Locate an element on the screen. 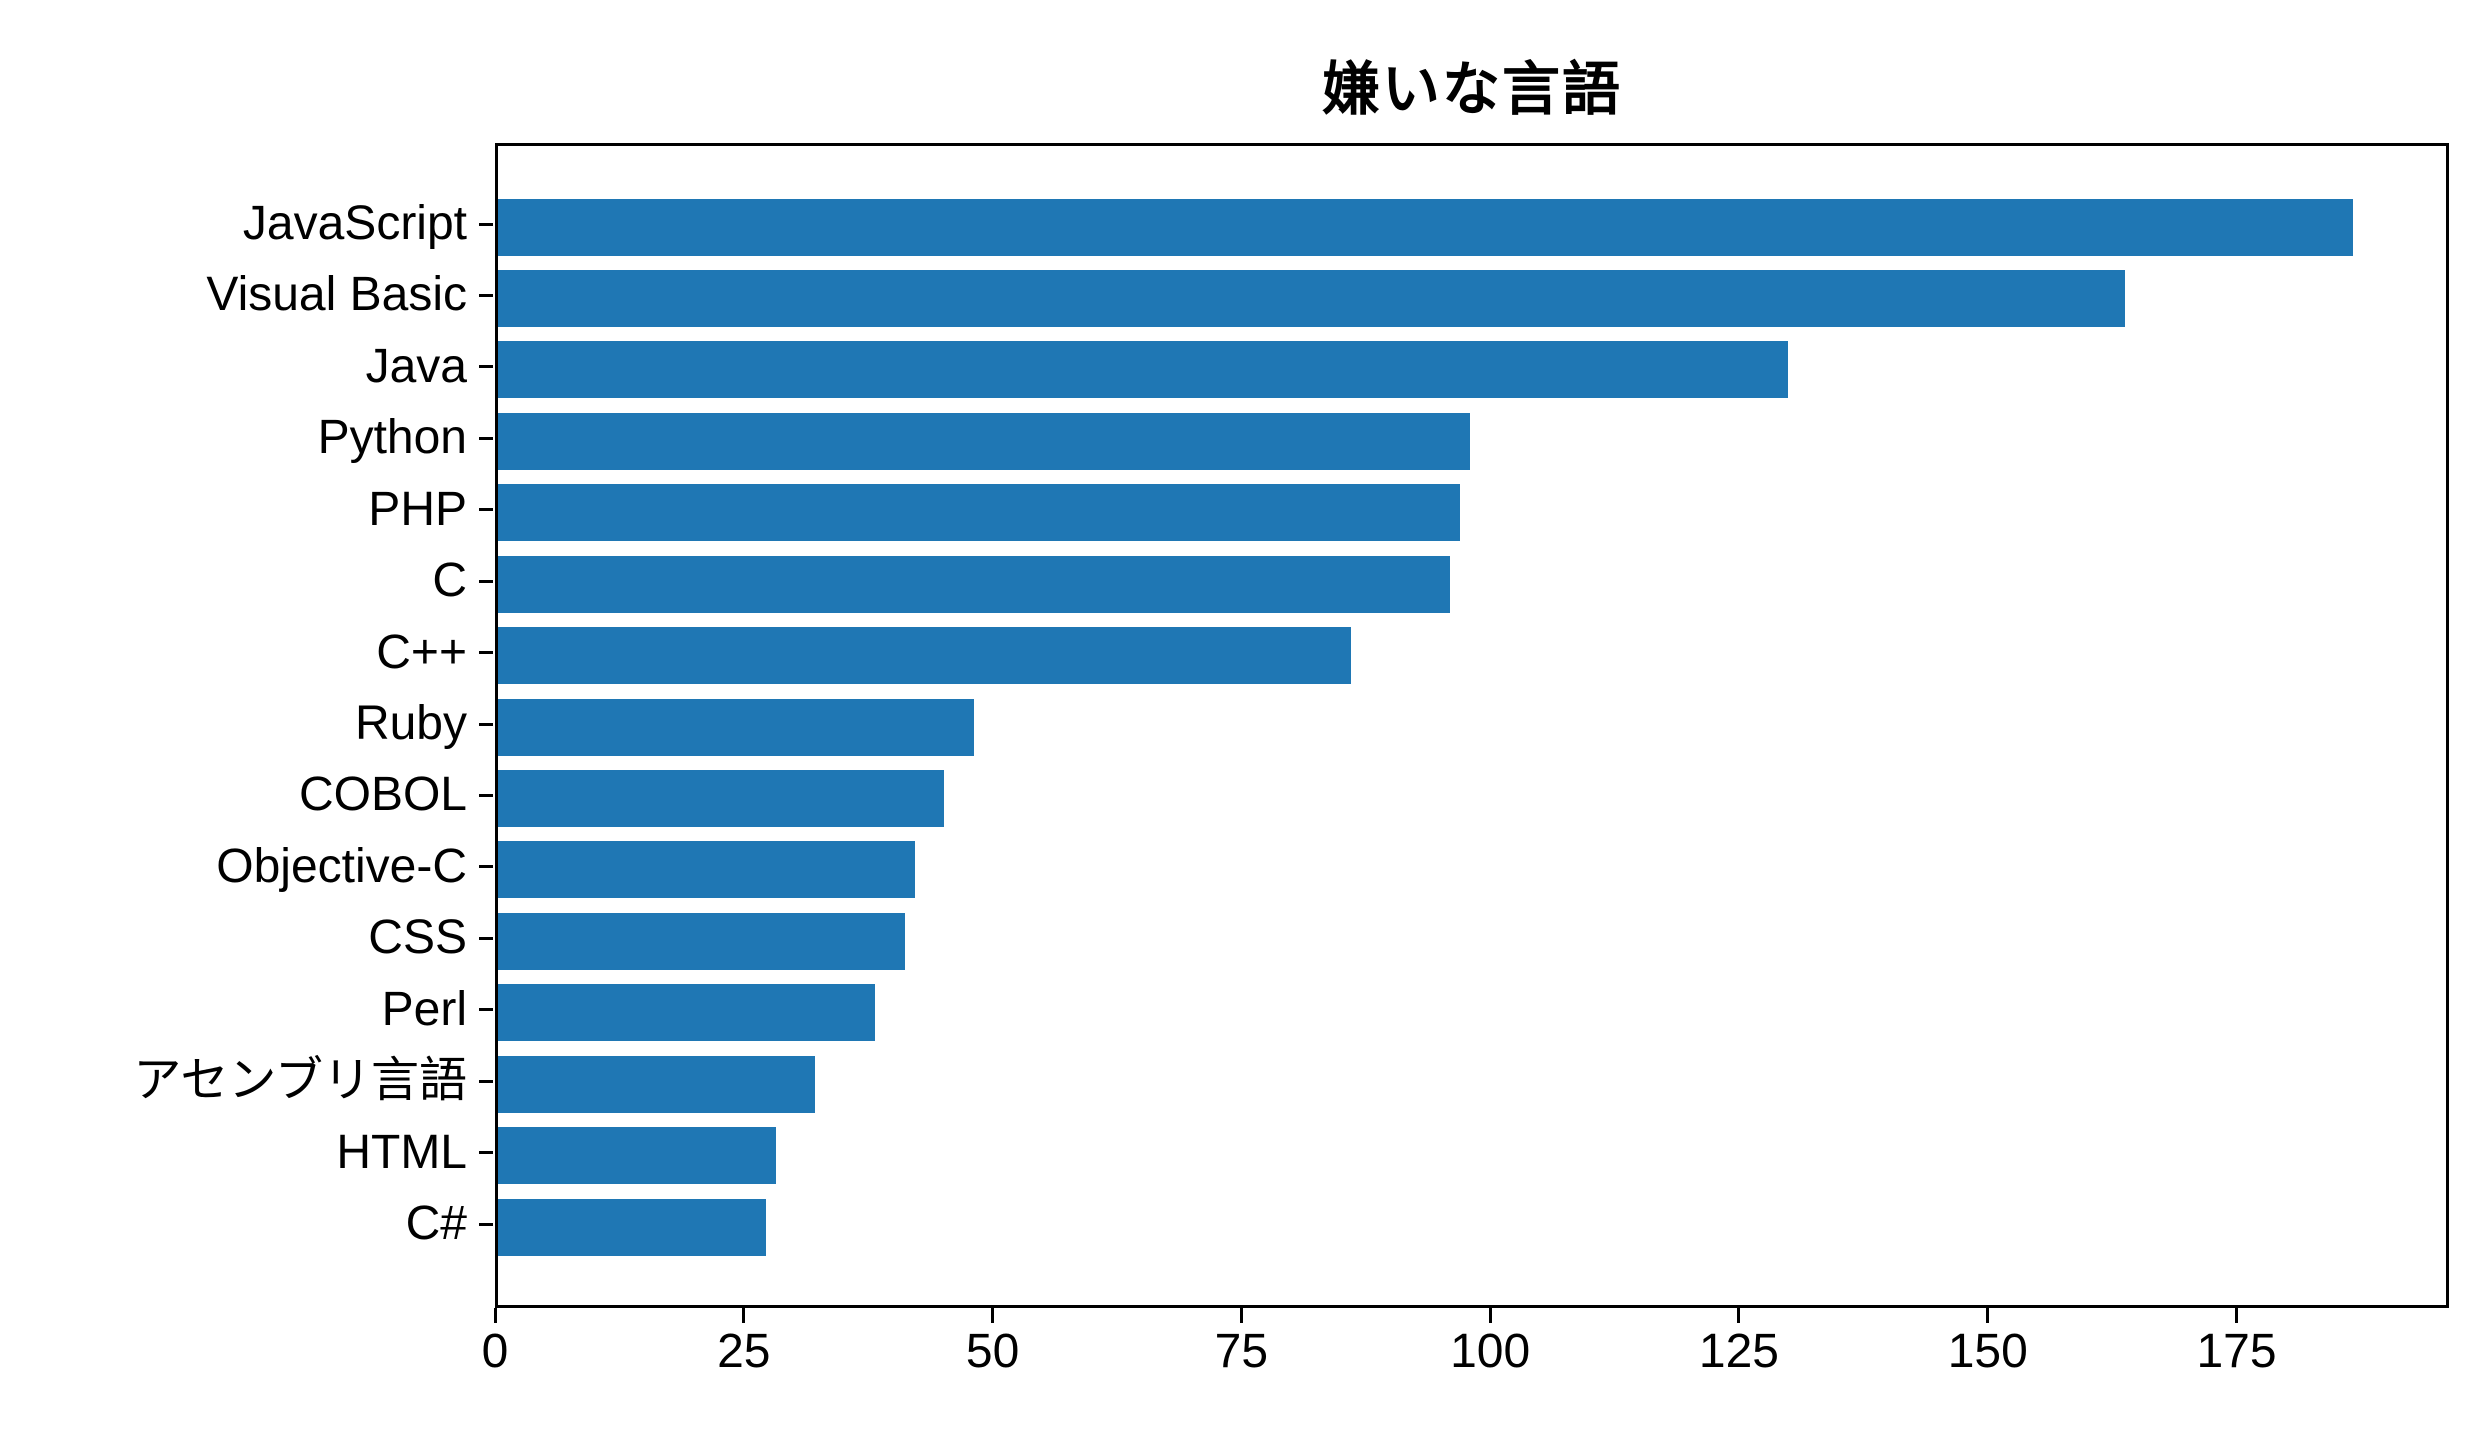  x-tick-label: 0 is located at coordinates (495, 1351).